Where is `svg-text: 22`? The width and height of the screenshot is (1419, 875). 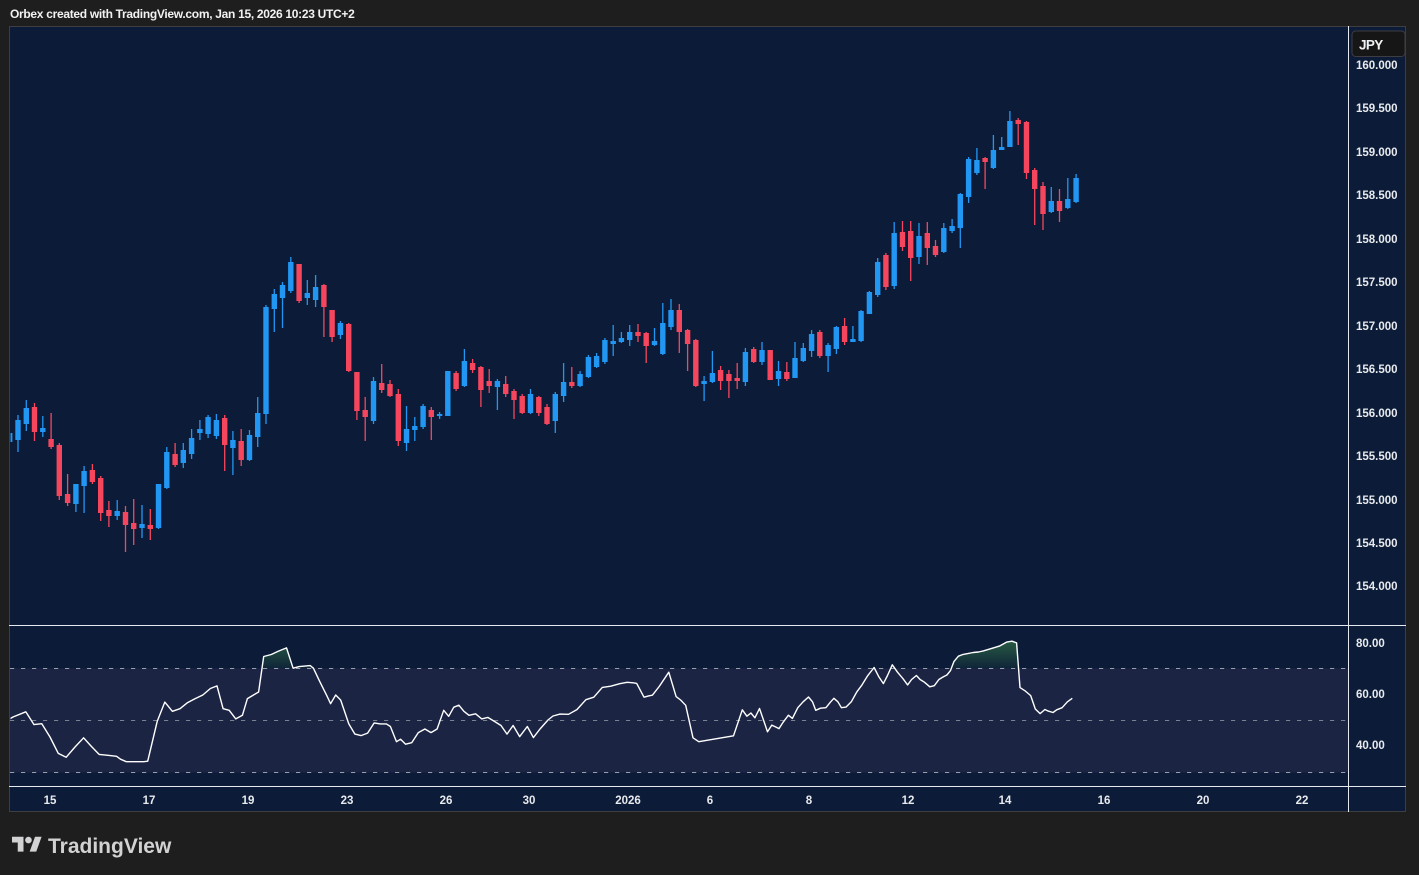 svg-text: 22 is located at coordinates (1302, 801).